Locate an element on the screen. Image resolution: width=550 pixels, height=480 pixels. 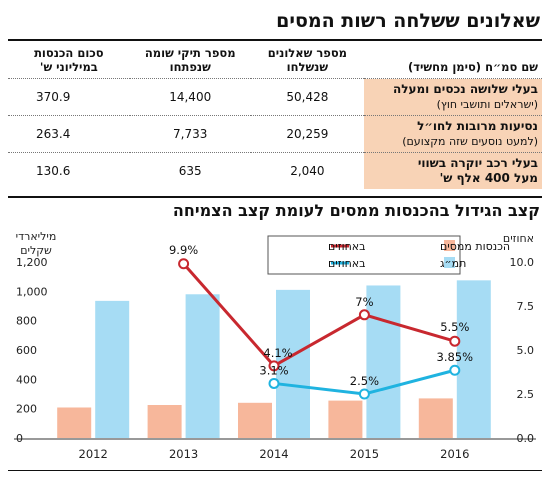
right-tick-label: 10.0 is located at coordinates (522, 262).